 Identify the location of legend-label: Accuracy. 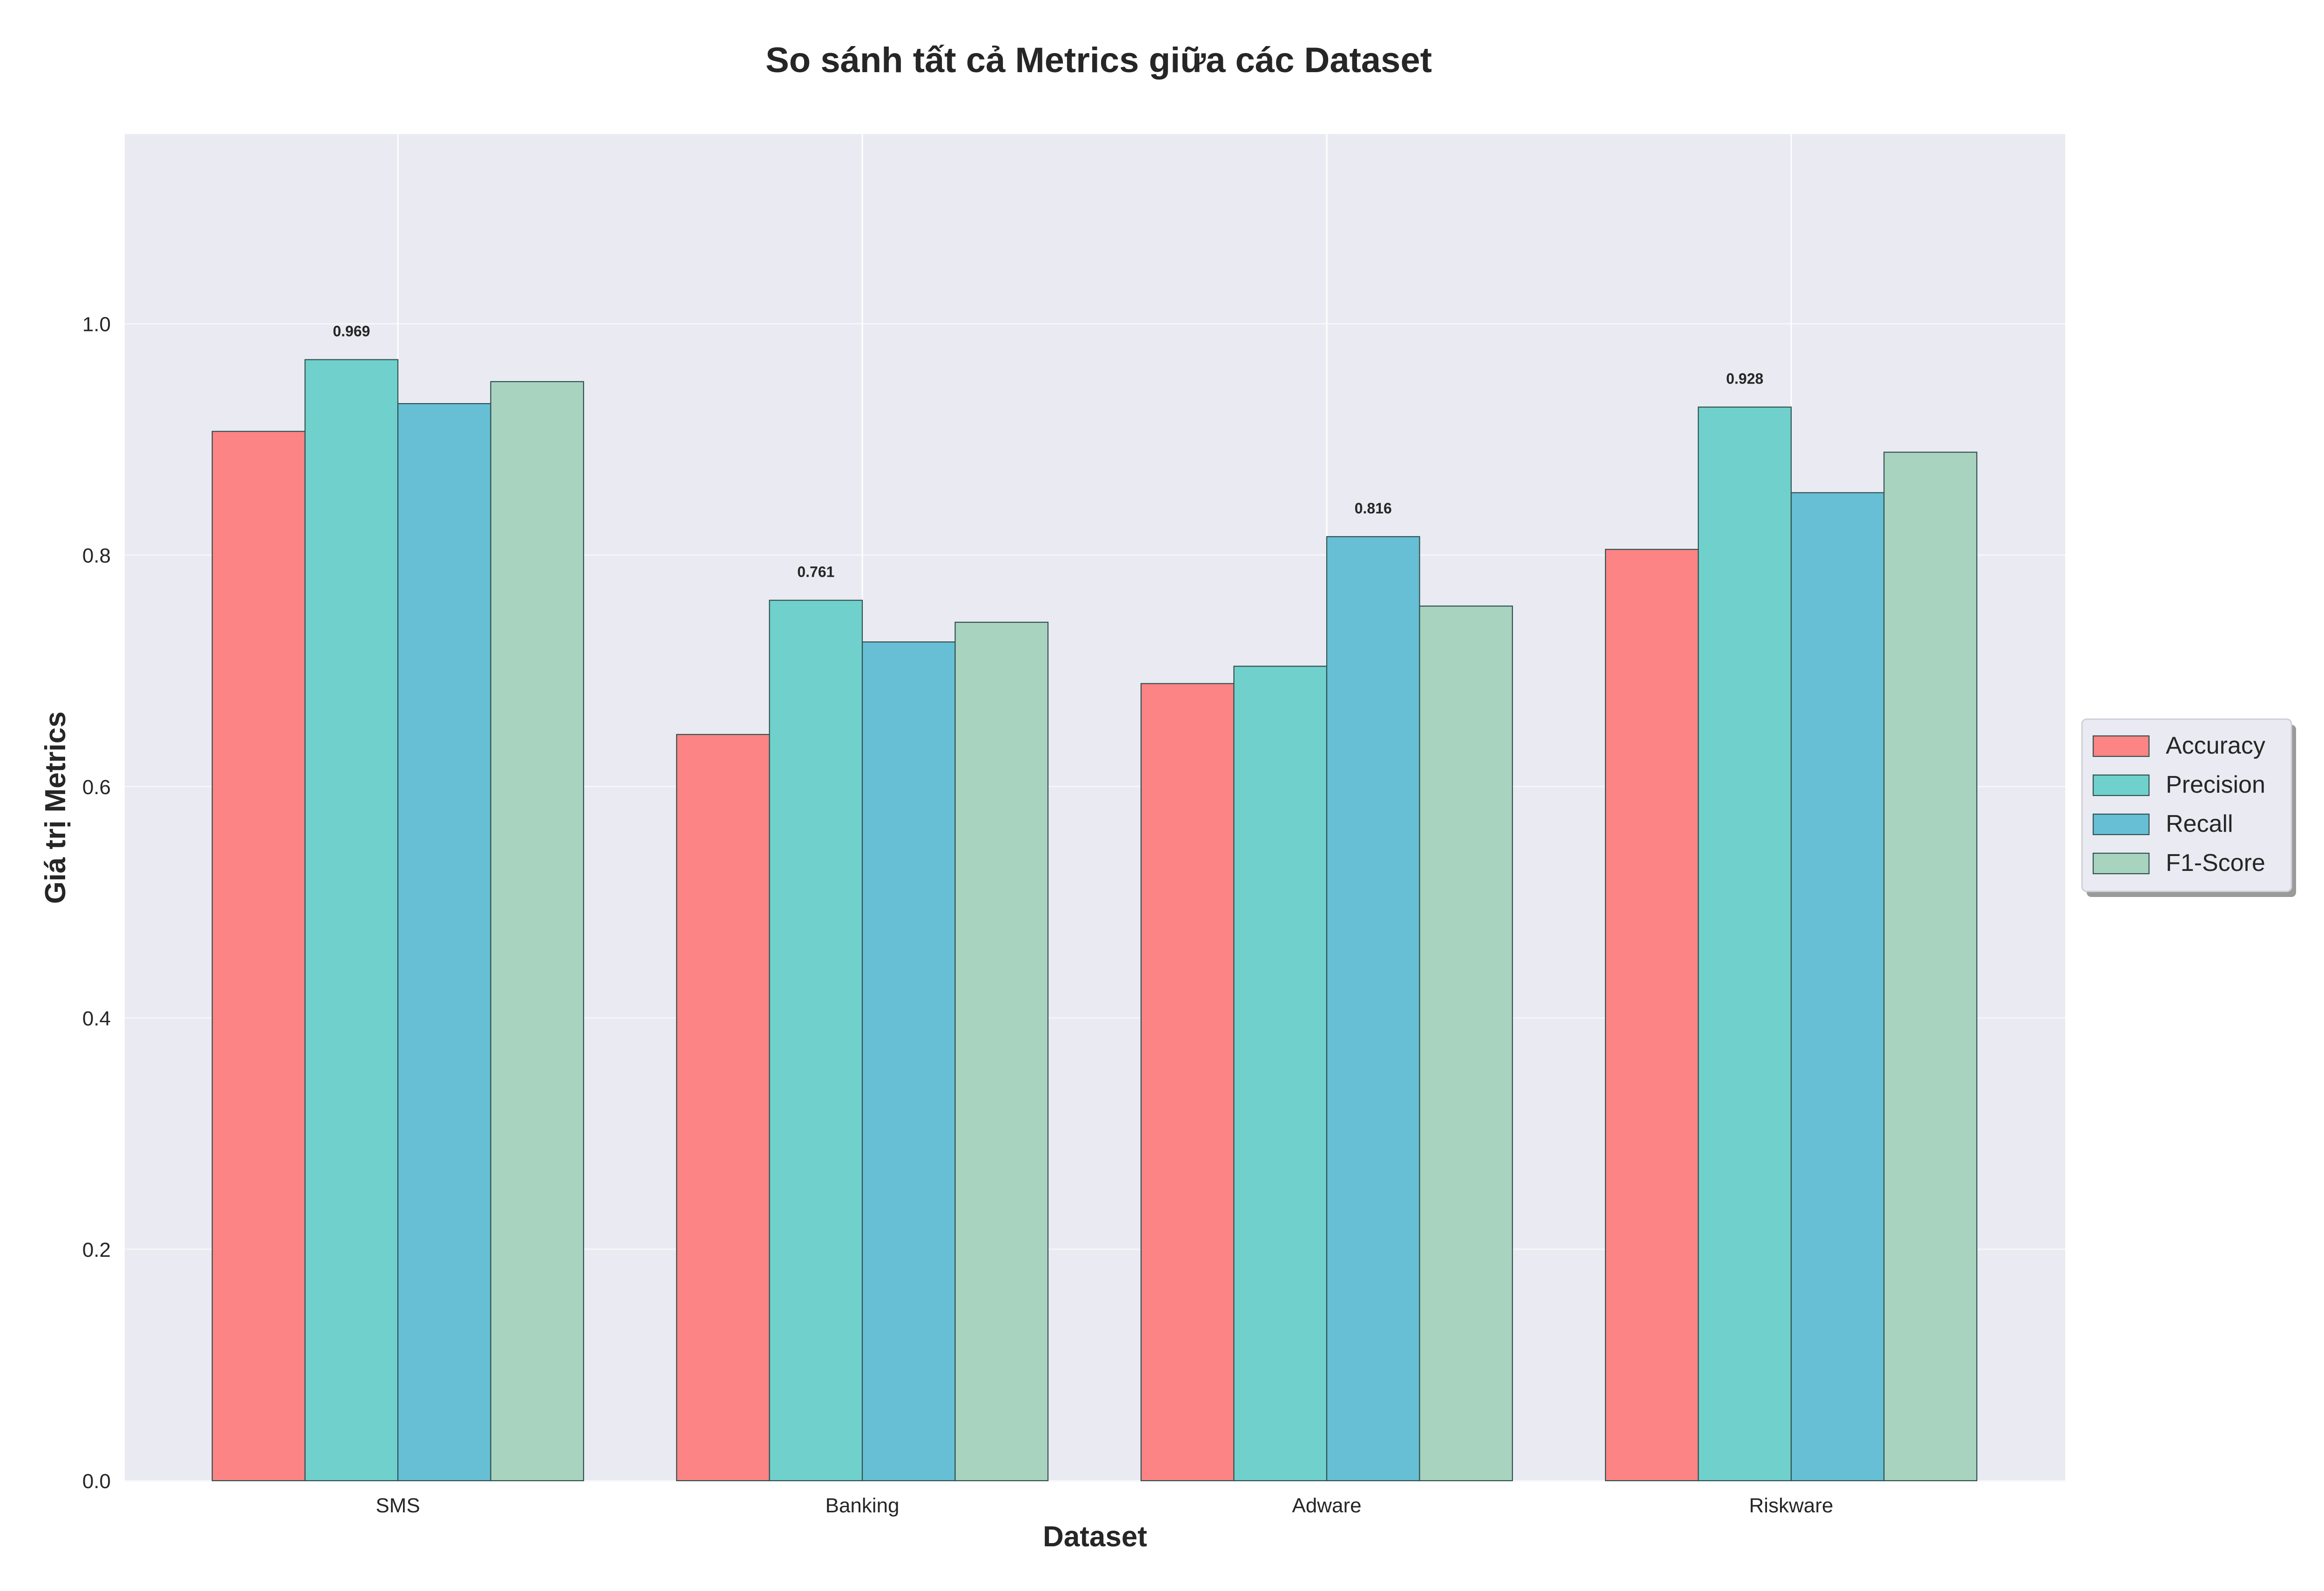
(2215, 745).